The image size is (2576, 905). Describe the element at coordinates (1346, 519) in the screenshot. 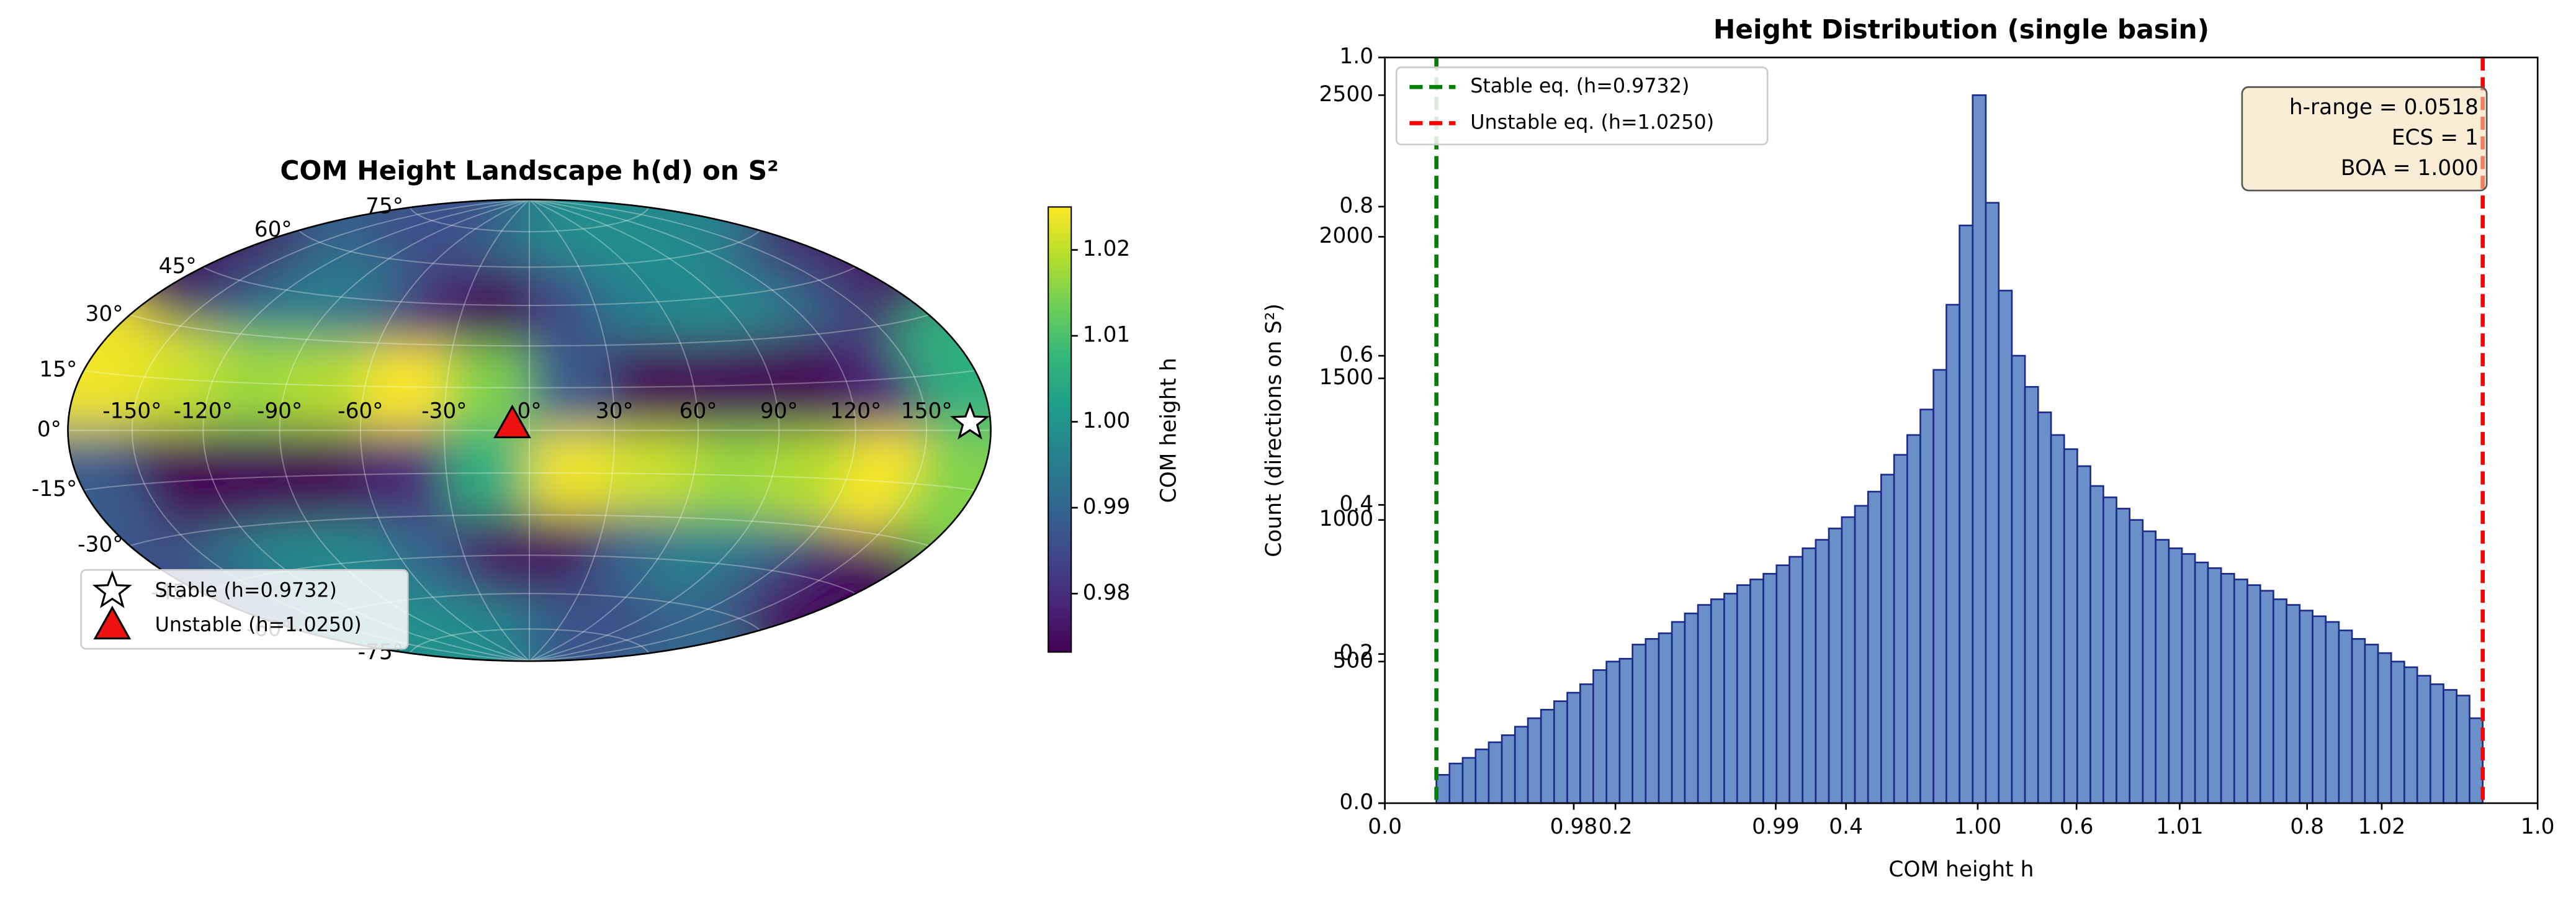

I see `y-tick-label: 1000` at that location.